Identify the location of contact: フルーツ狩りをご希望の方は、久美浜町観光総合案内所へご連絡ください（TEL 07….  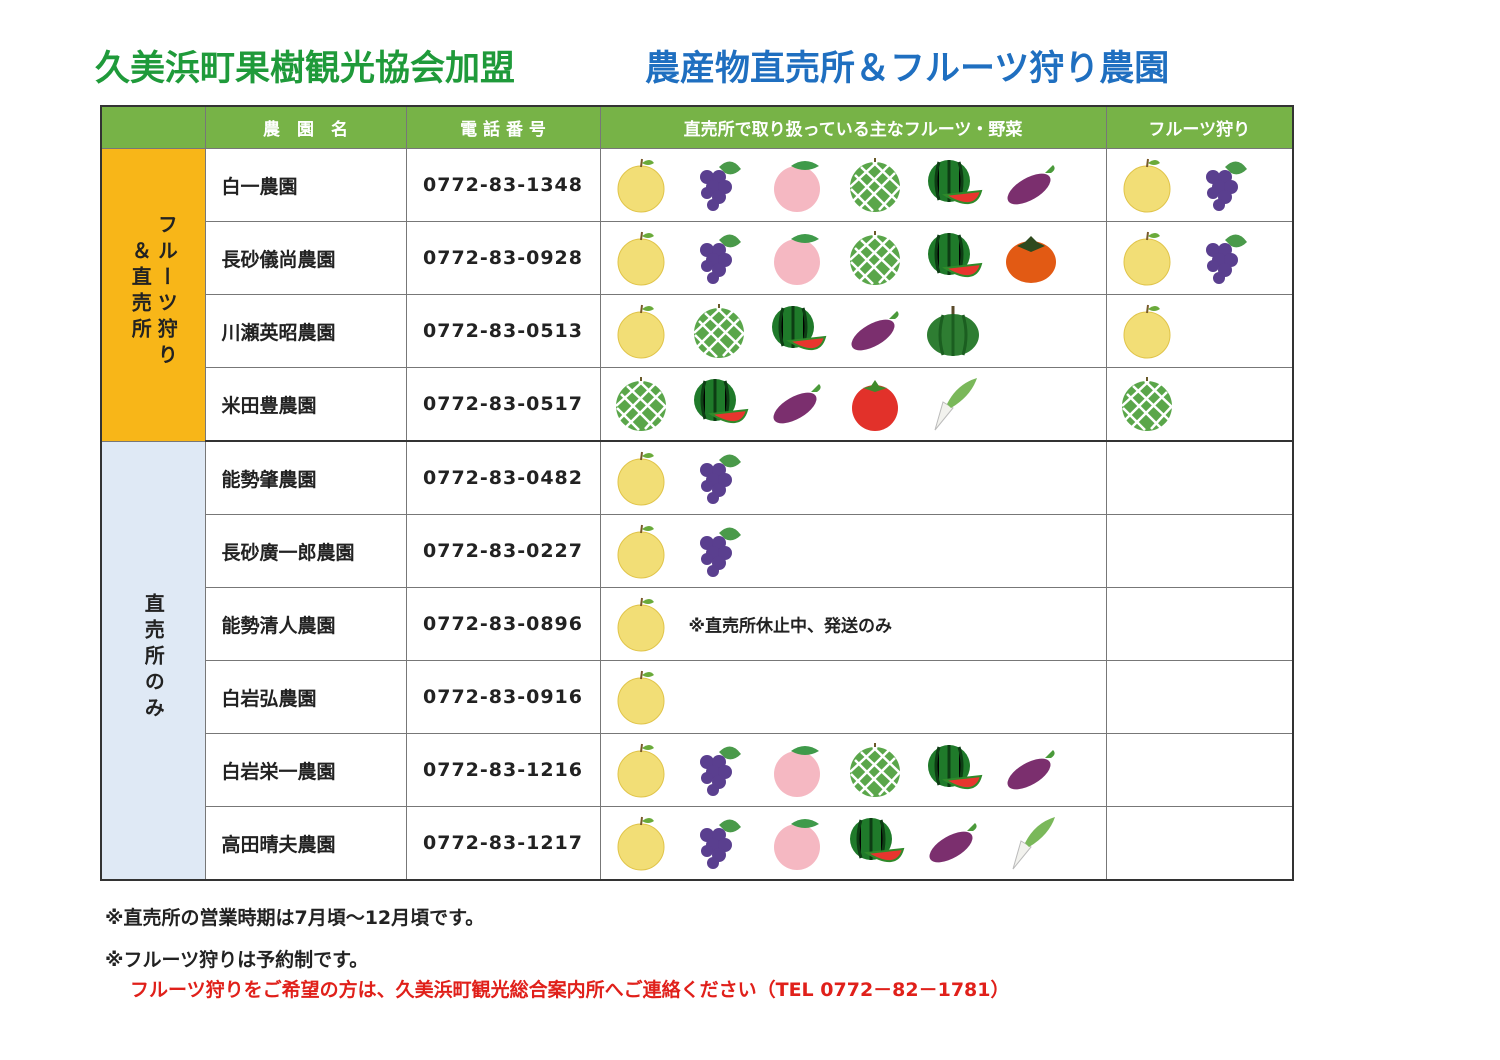
(570, 990).